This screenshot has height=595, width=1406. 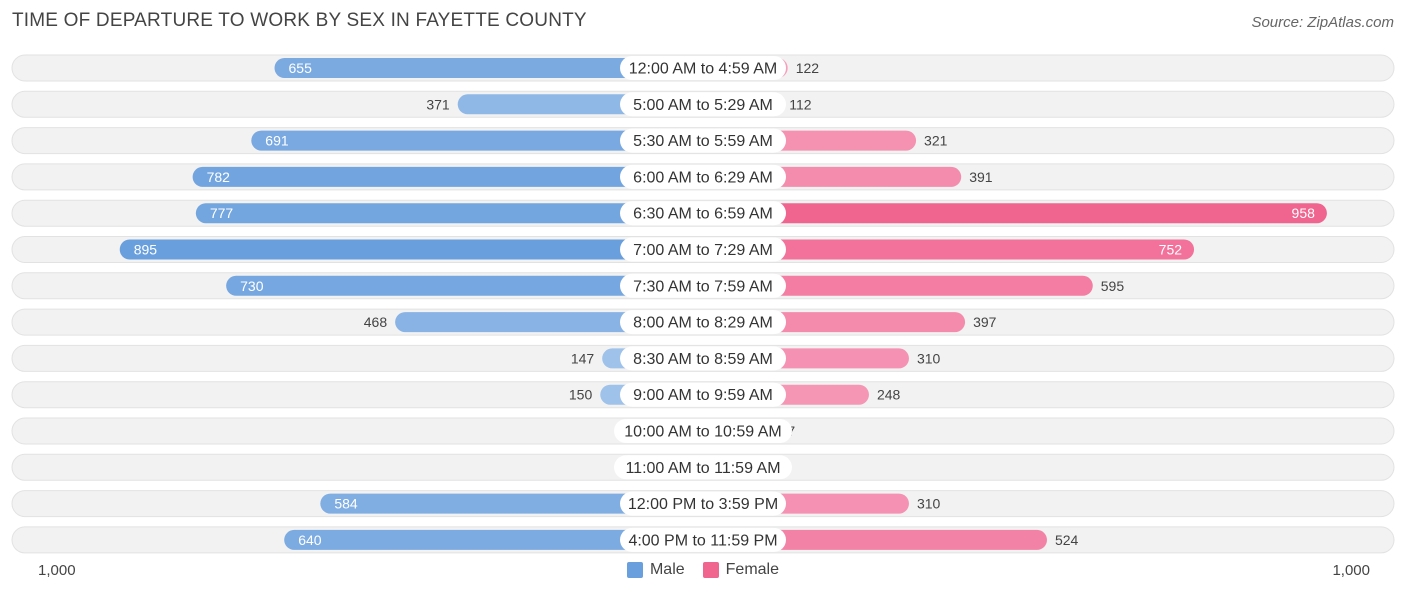 I want to click on category-label: 5:30 AM to 5:59 AM, so click(x=703, y=141).